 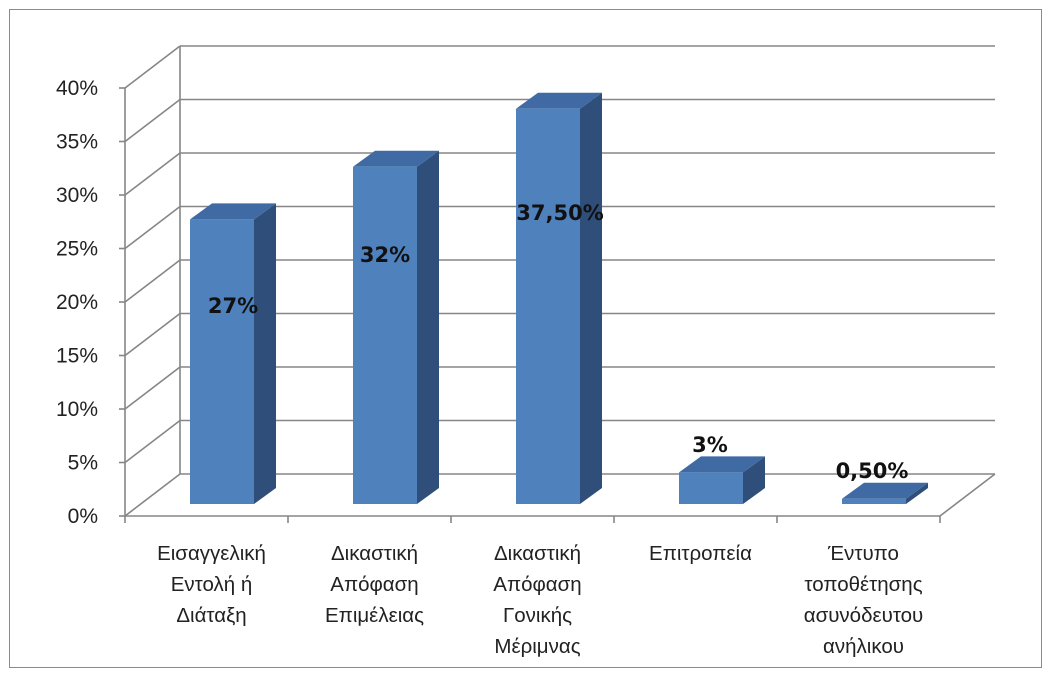 I want to click on y-tick-label: 30%, so click(x=77, y=195).